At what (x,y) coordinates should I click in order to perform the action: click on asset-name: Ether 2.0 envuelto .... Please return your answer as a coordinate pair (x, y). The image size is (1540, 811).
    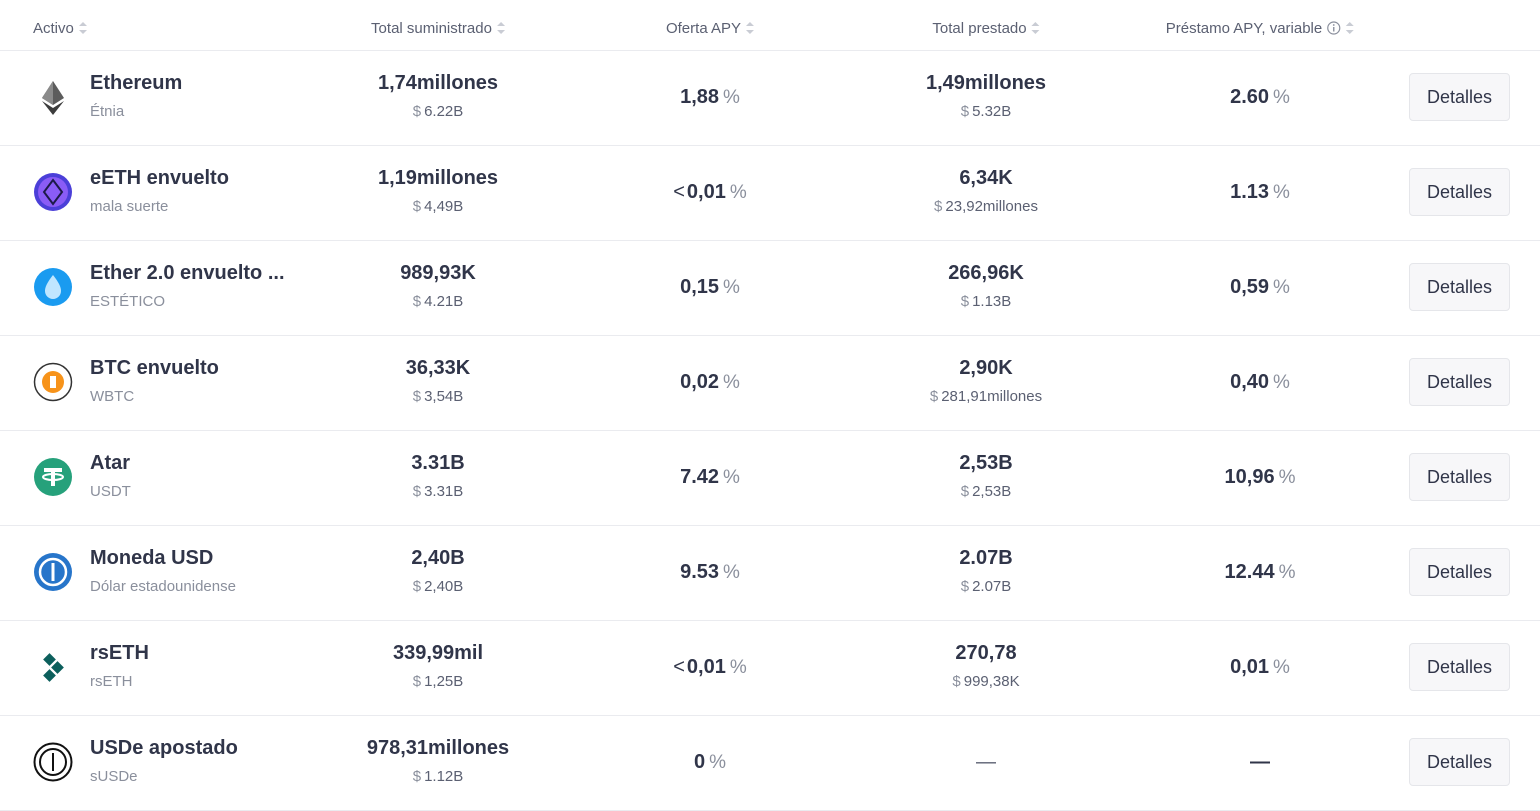
    Looking at the image, I should click on (187, 273).